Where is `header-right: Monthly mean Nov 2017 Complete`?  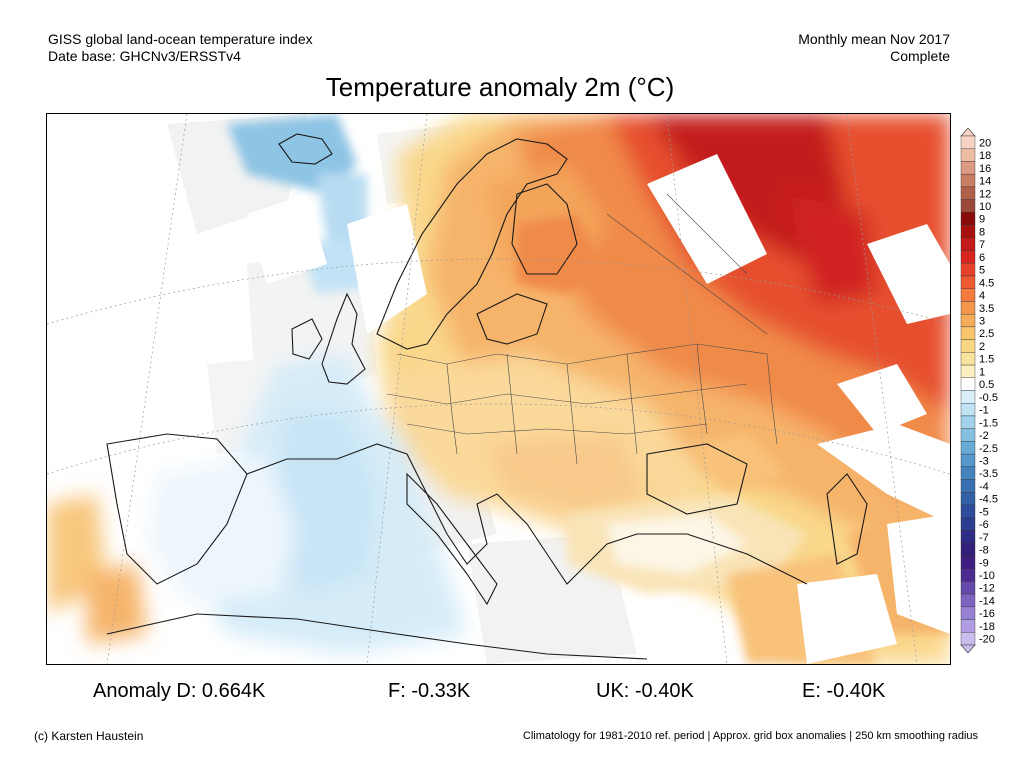 header-right: Monthly mean Nov 2017 Complete is located at coordinates (874, 48).